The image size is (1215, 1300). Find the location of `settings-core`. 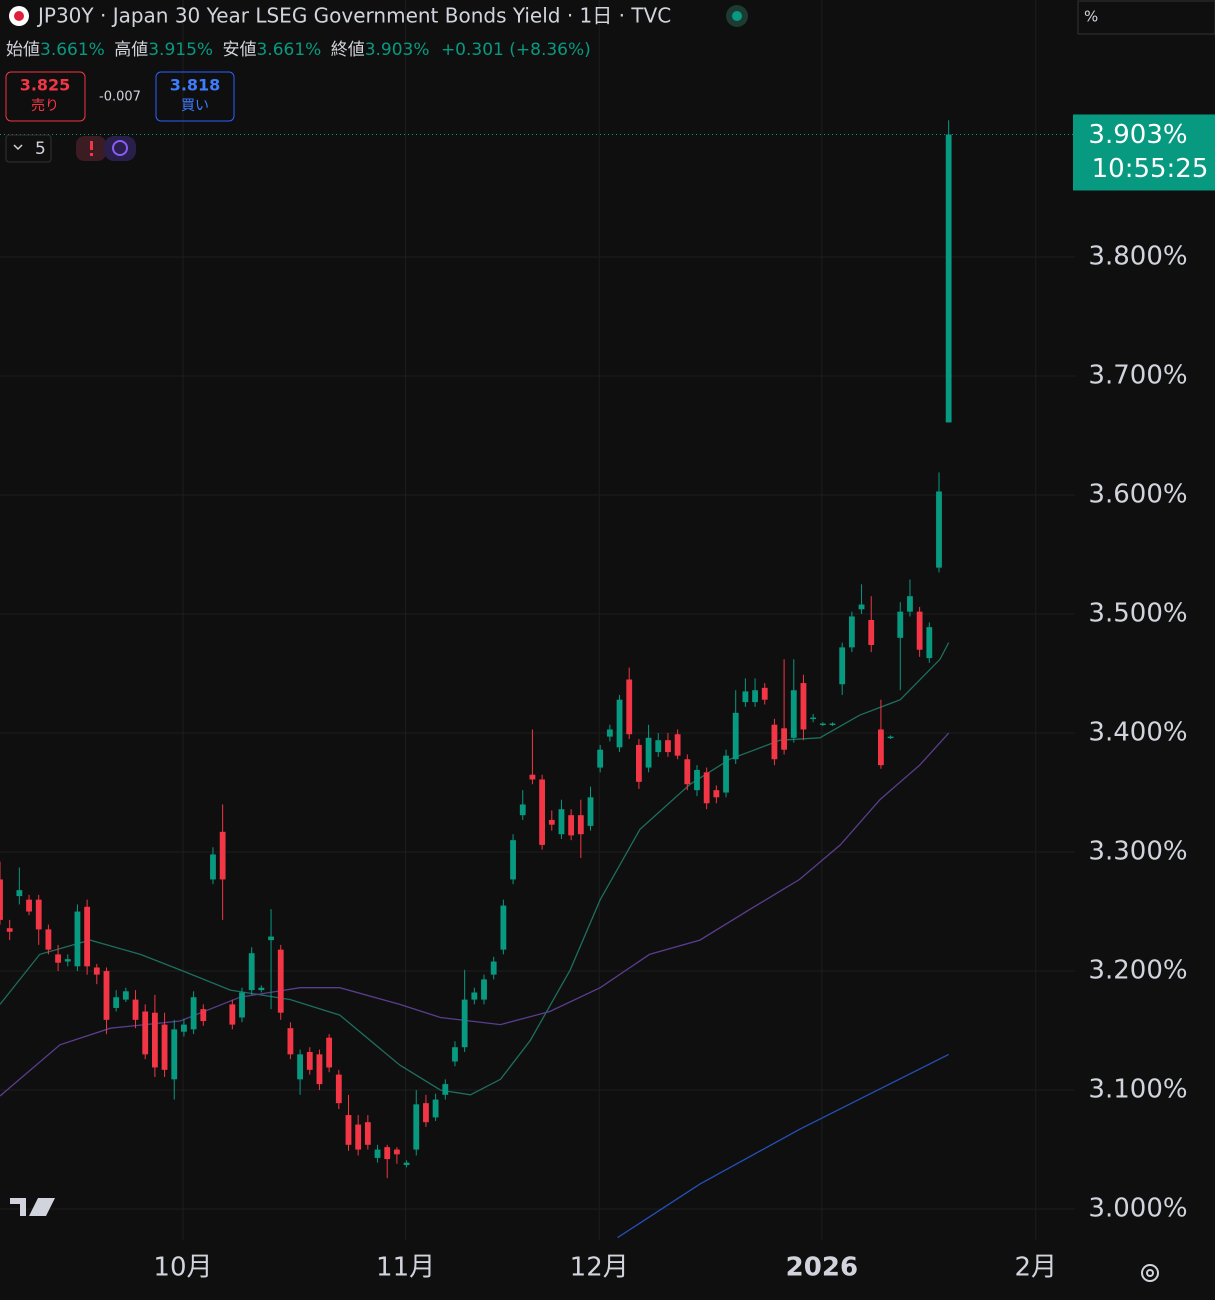

settings-core is located at coordinates (1150, 1273).